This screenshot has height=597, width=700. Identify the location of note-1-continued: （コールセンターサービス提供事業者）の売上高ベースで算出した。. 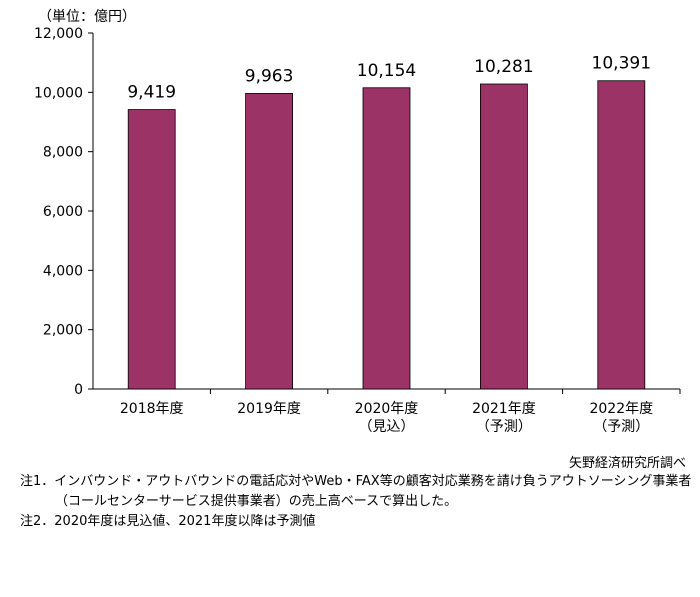
(256, 501).